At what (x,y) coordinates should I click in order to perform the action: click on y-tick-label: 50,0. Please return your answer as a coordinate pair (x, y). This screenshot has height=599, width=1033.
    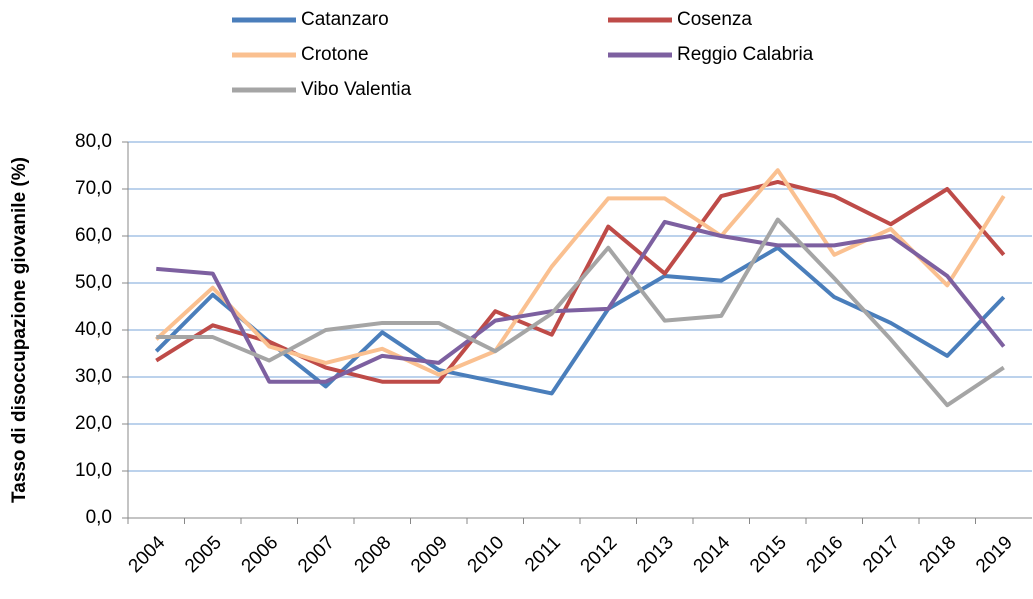
    Looking at the image, I should click on (93, 282).